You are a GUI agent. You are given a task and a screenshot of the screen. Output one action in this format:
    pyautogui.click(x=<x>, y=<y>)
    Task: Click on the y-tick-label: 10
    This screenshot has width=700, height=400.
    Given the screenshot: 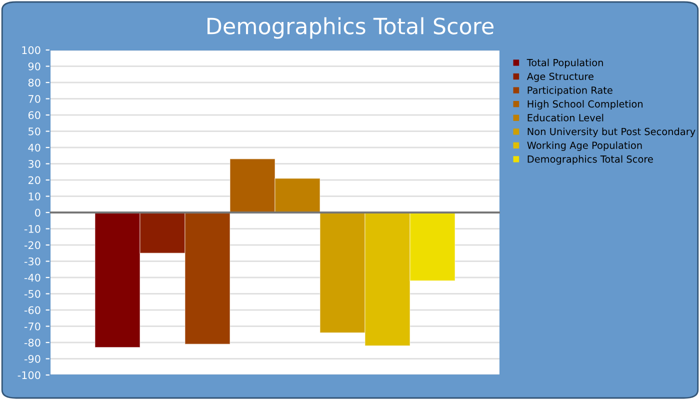 What is the action you would take?
    pyautogui.click(x=34, y=196)
    